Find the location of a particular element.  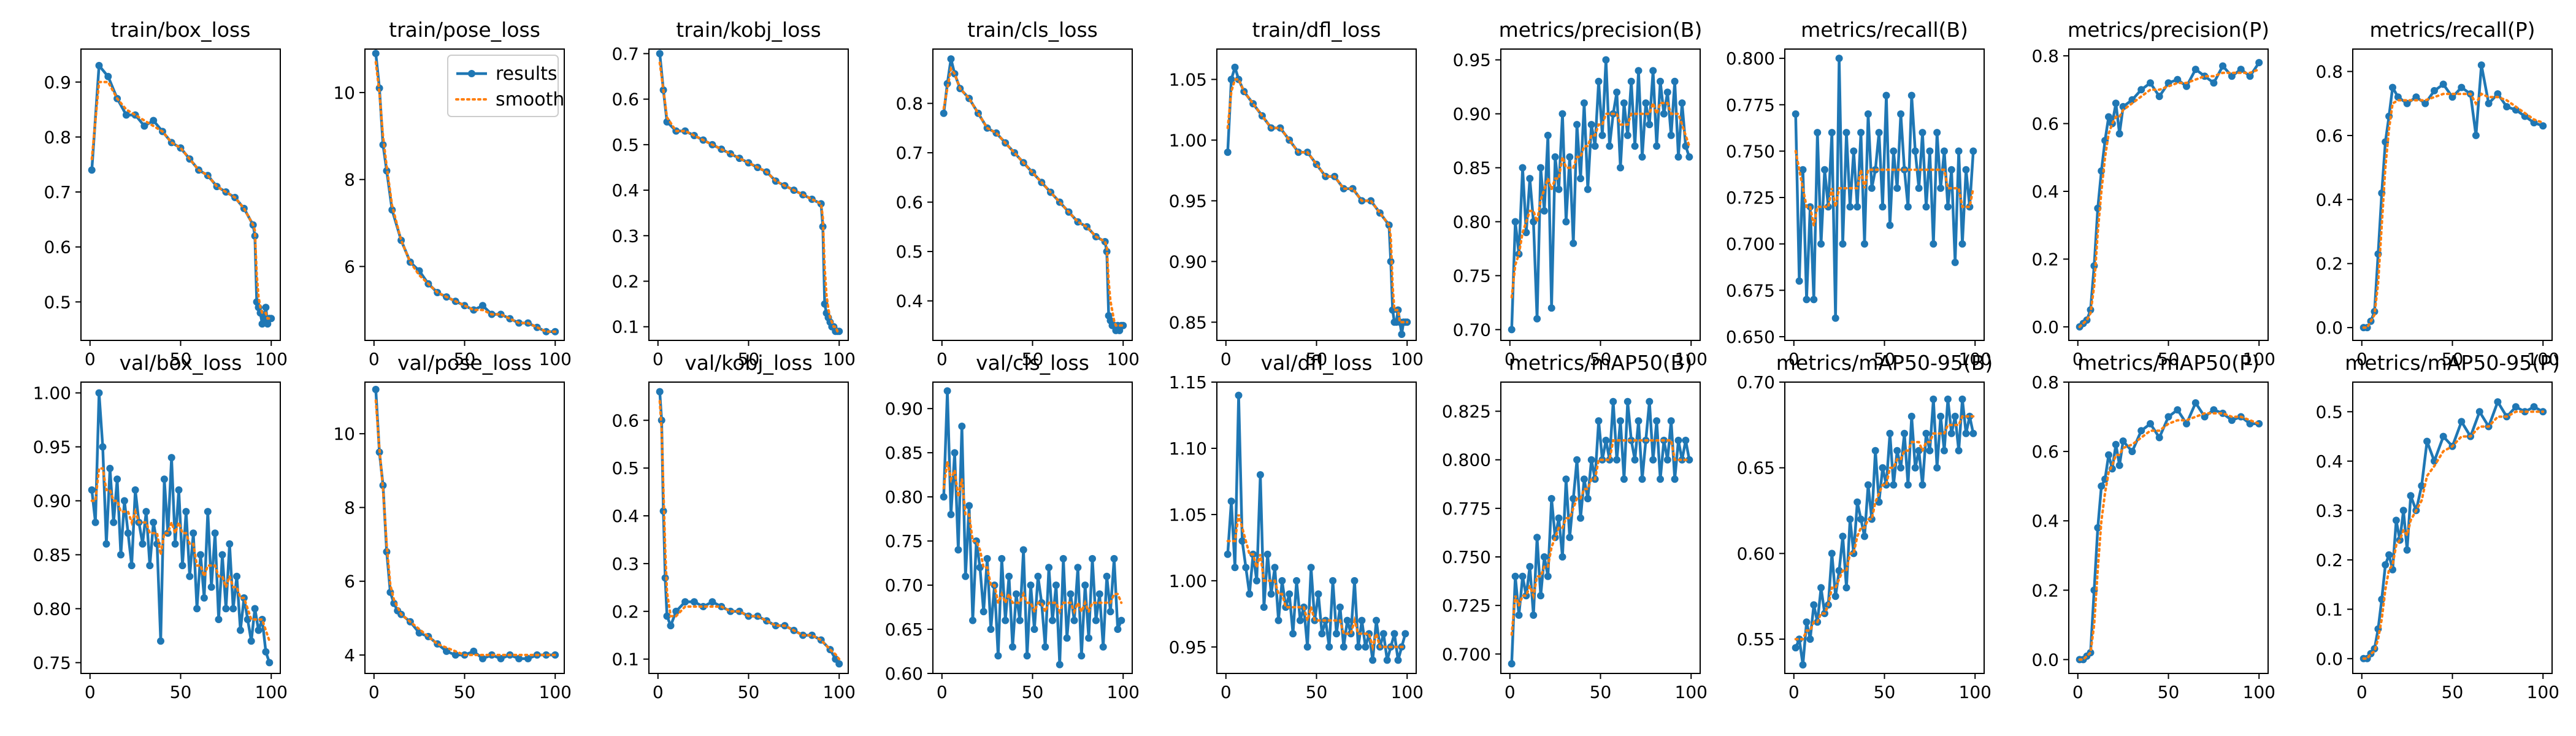

panel-title: metrics/mAP50(B) is located at coordinates (1601, 363).